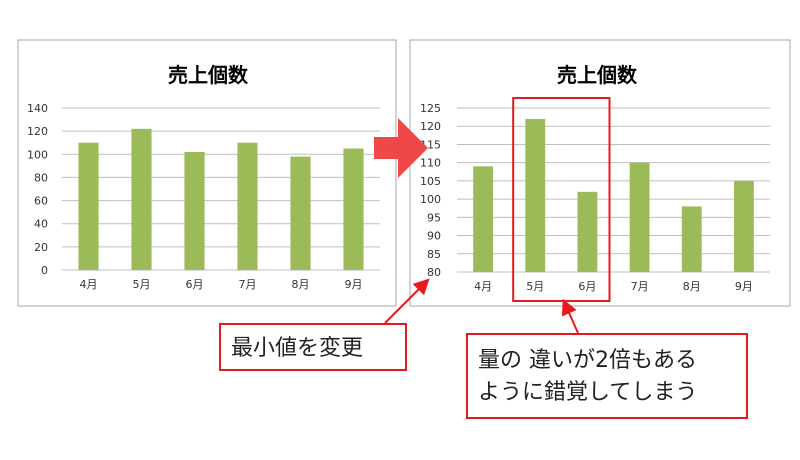  Describe the element at coordinates (434, 217) in the screenshot. I see `y-tick-label: 95` at that location.